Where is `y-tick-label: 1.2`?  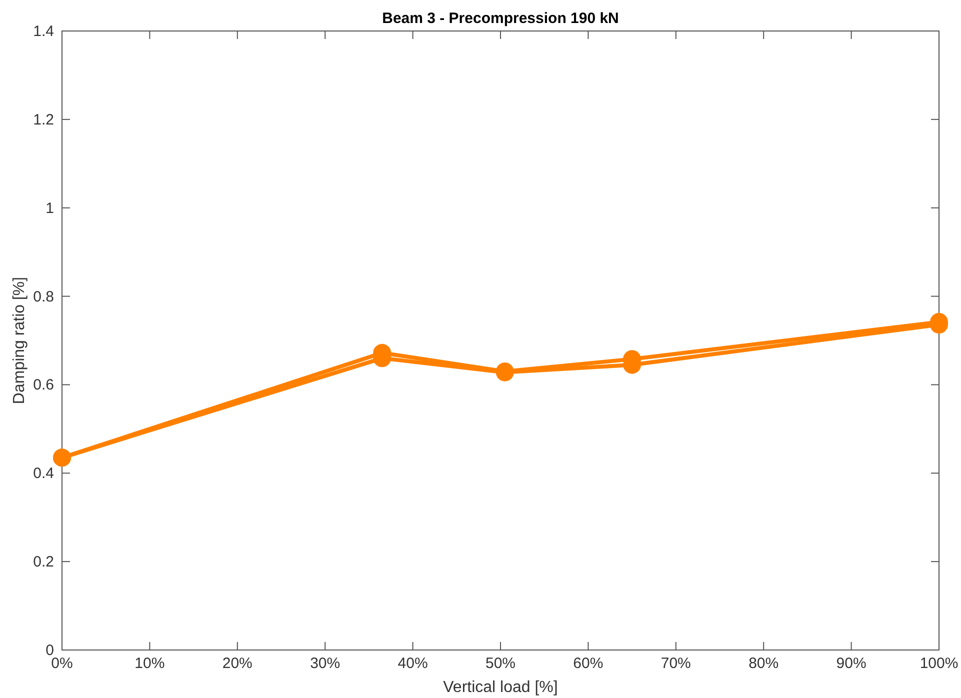
y-tick-label: 1.2 is located at coordinates (43, 119).